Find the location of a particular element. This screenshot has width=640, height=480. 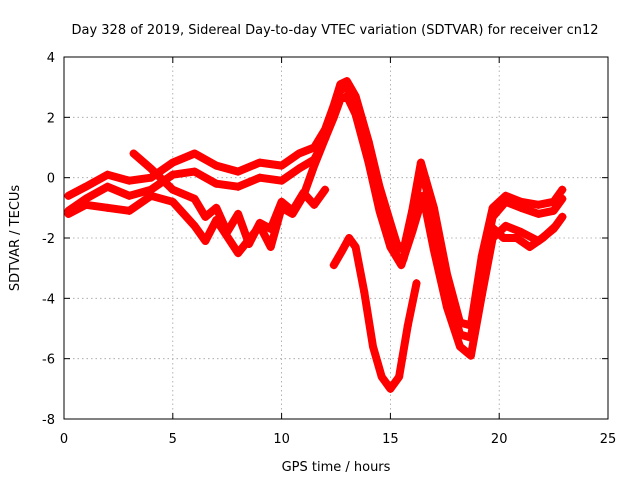

y-tick-label: 4 is located at coordinates (51, 58).